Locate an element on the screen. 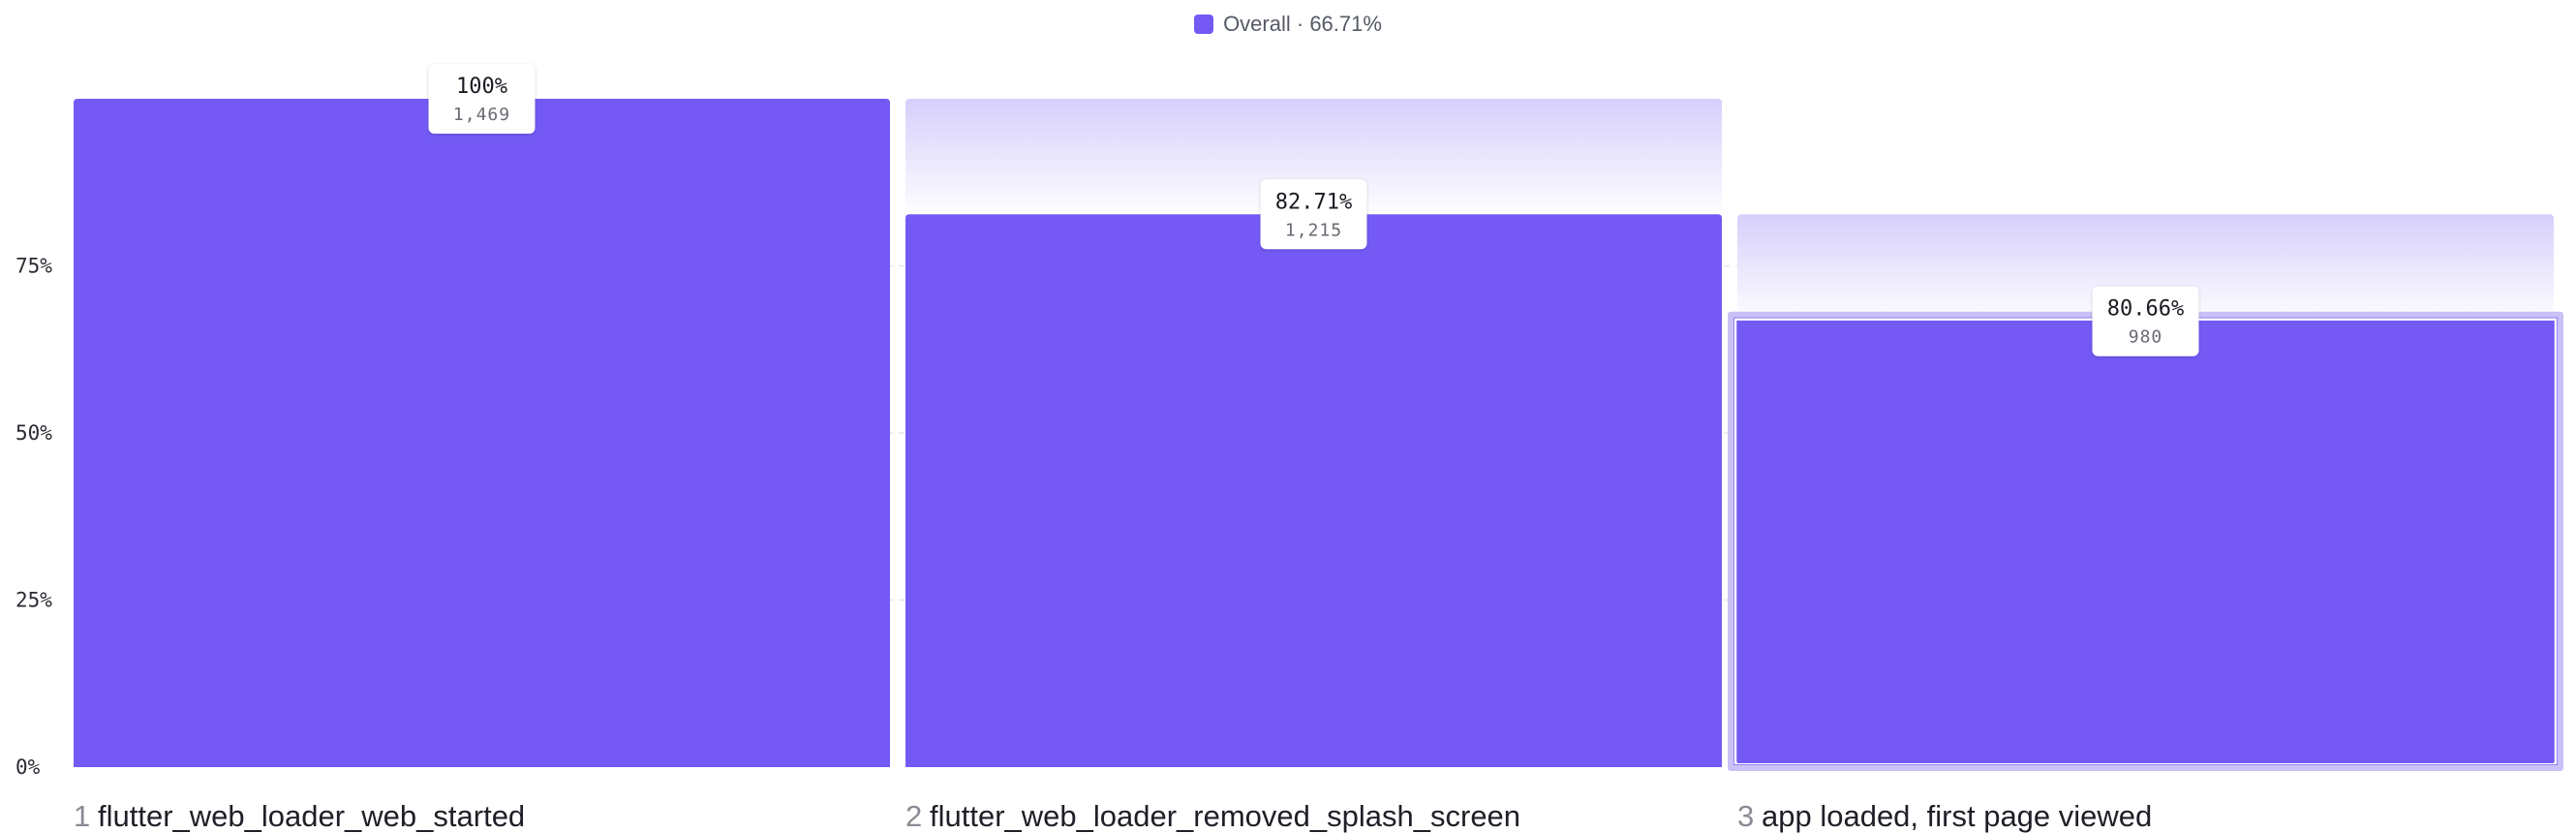 The height and width of the screenshot is (833, 2576). data-label: 80.66% 980 is located at coordinates (2145, 321).